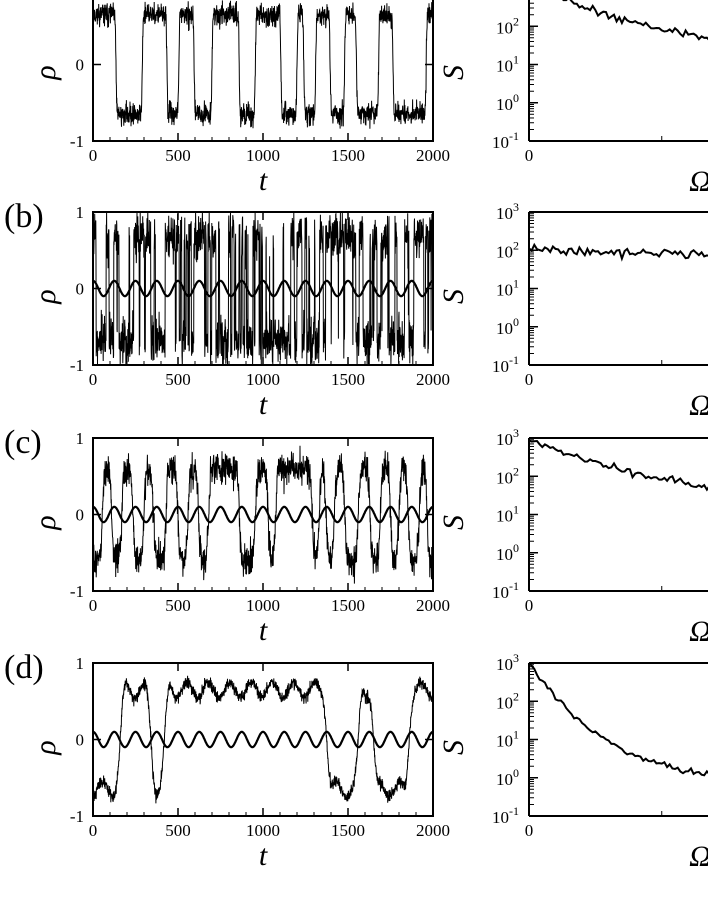  I want to click on panel-label: (c), so click(23, 442).